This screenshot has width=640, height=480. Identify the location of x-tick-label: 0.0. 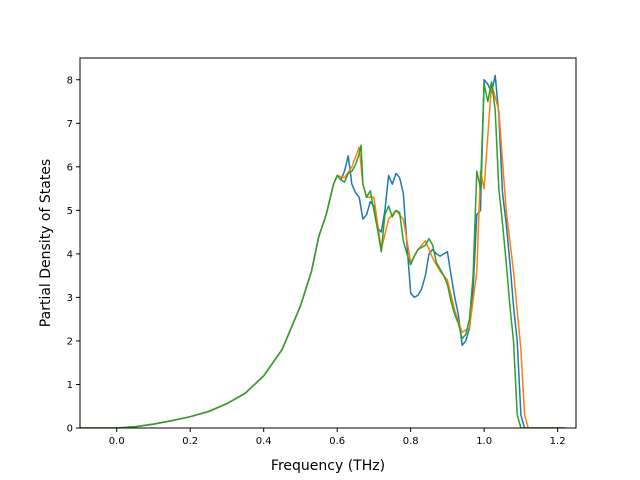
(117, 441).